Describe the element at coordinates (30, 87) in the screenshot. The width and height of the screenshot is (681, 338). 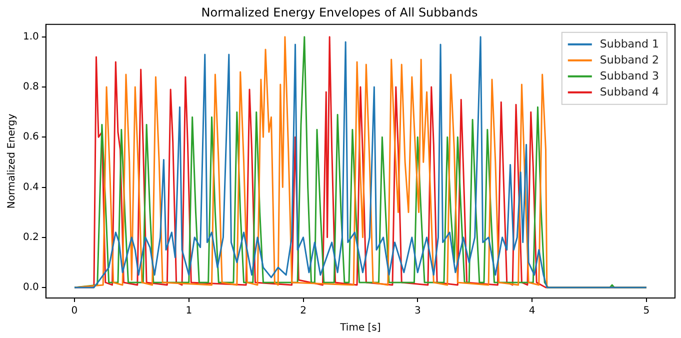
I see `y-tick-label: 0.8` at that location.